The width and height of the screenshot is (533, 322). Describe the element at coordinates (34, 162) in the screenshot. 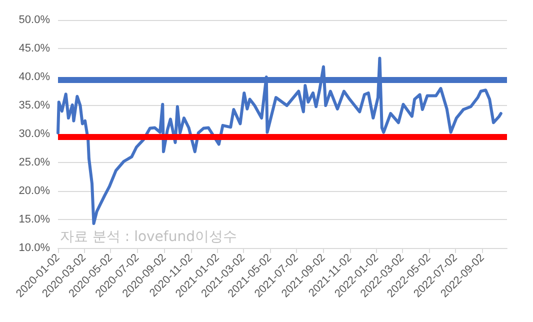

I see `y-tick-label: 25.0%` at that location.